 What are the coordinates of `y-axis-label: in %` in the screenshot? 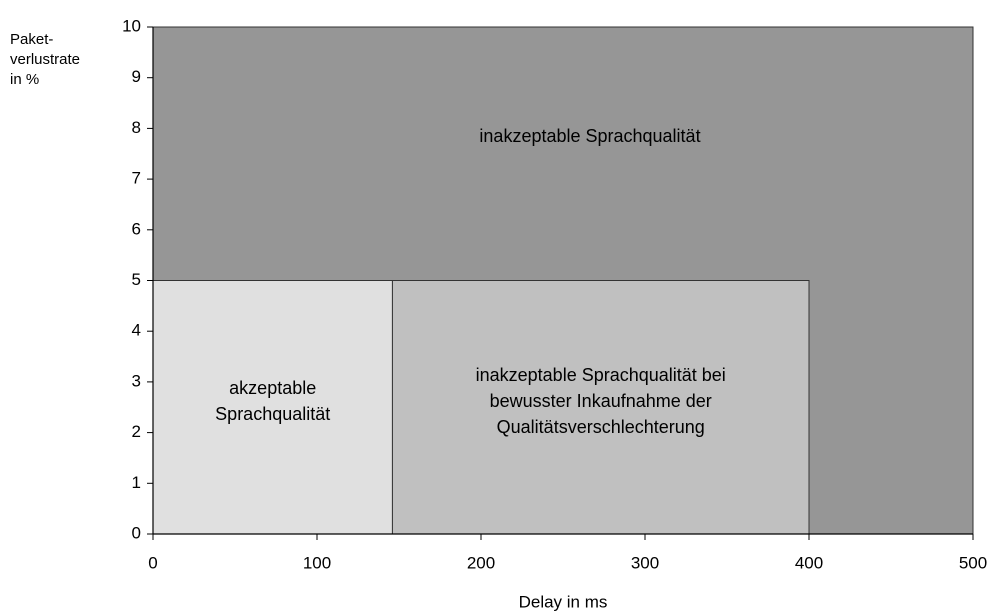 It's located at (24, 79).